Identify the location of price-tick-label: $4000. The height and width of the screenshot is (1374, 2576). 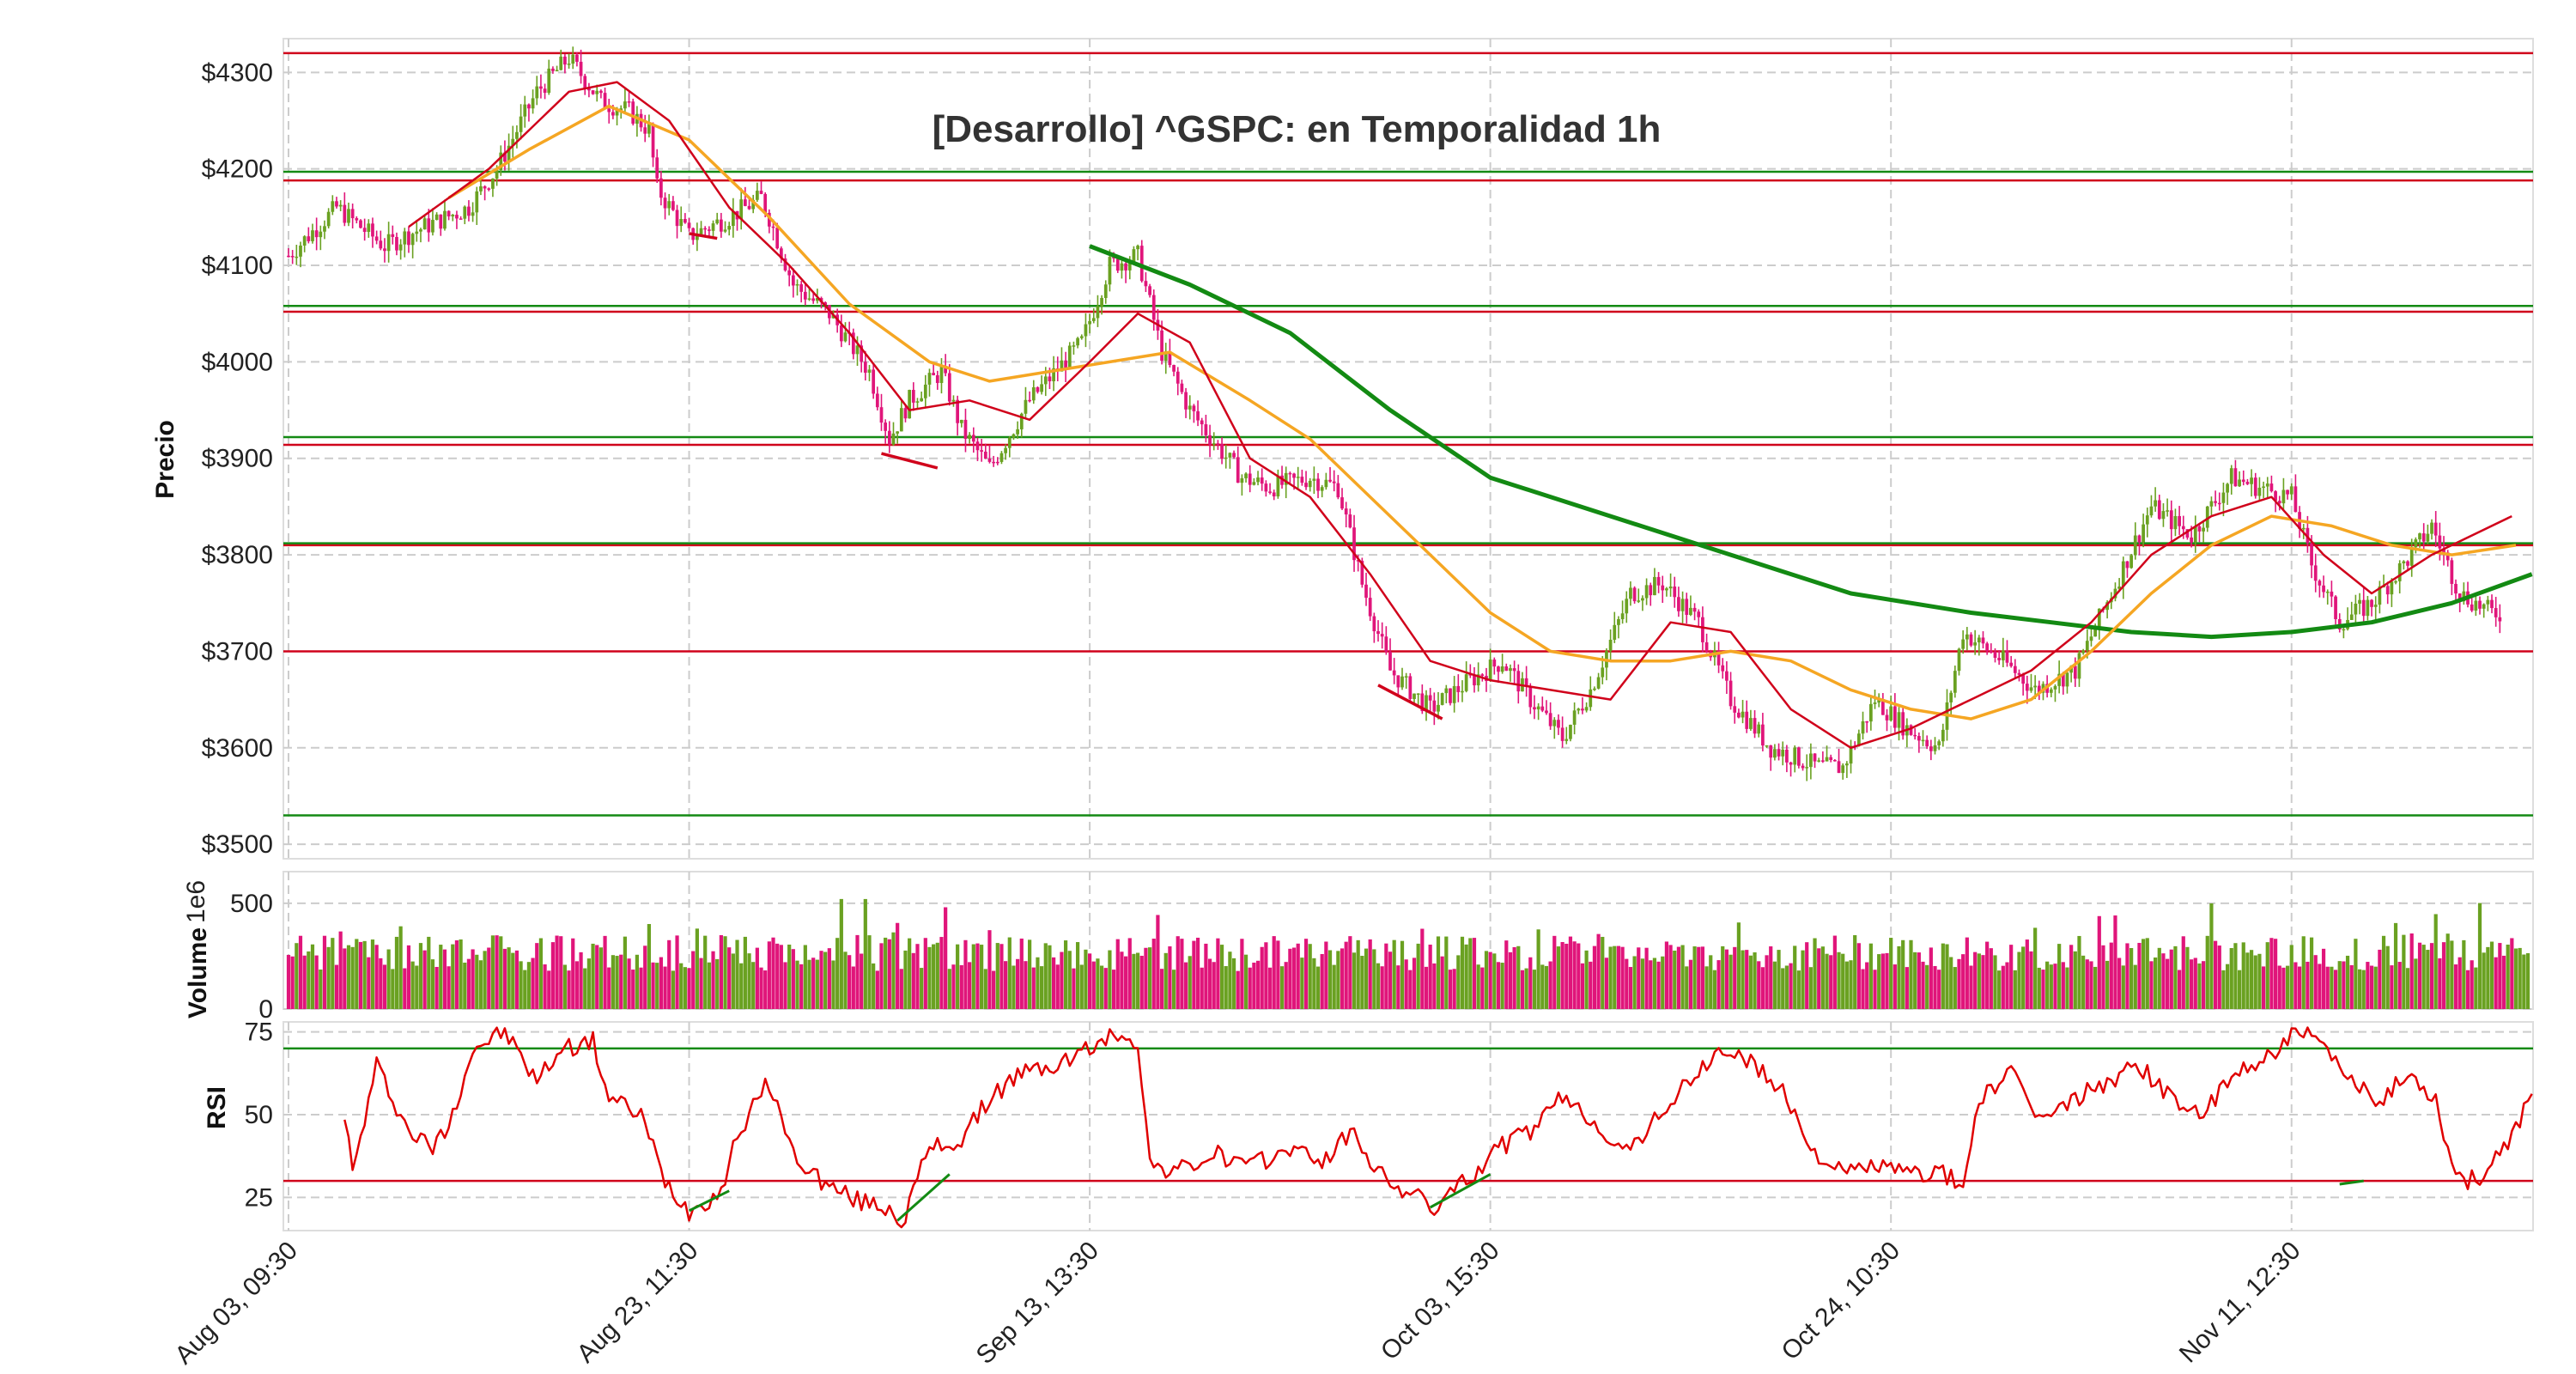
(238, 362).